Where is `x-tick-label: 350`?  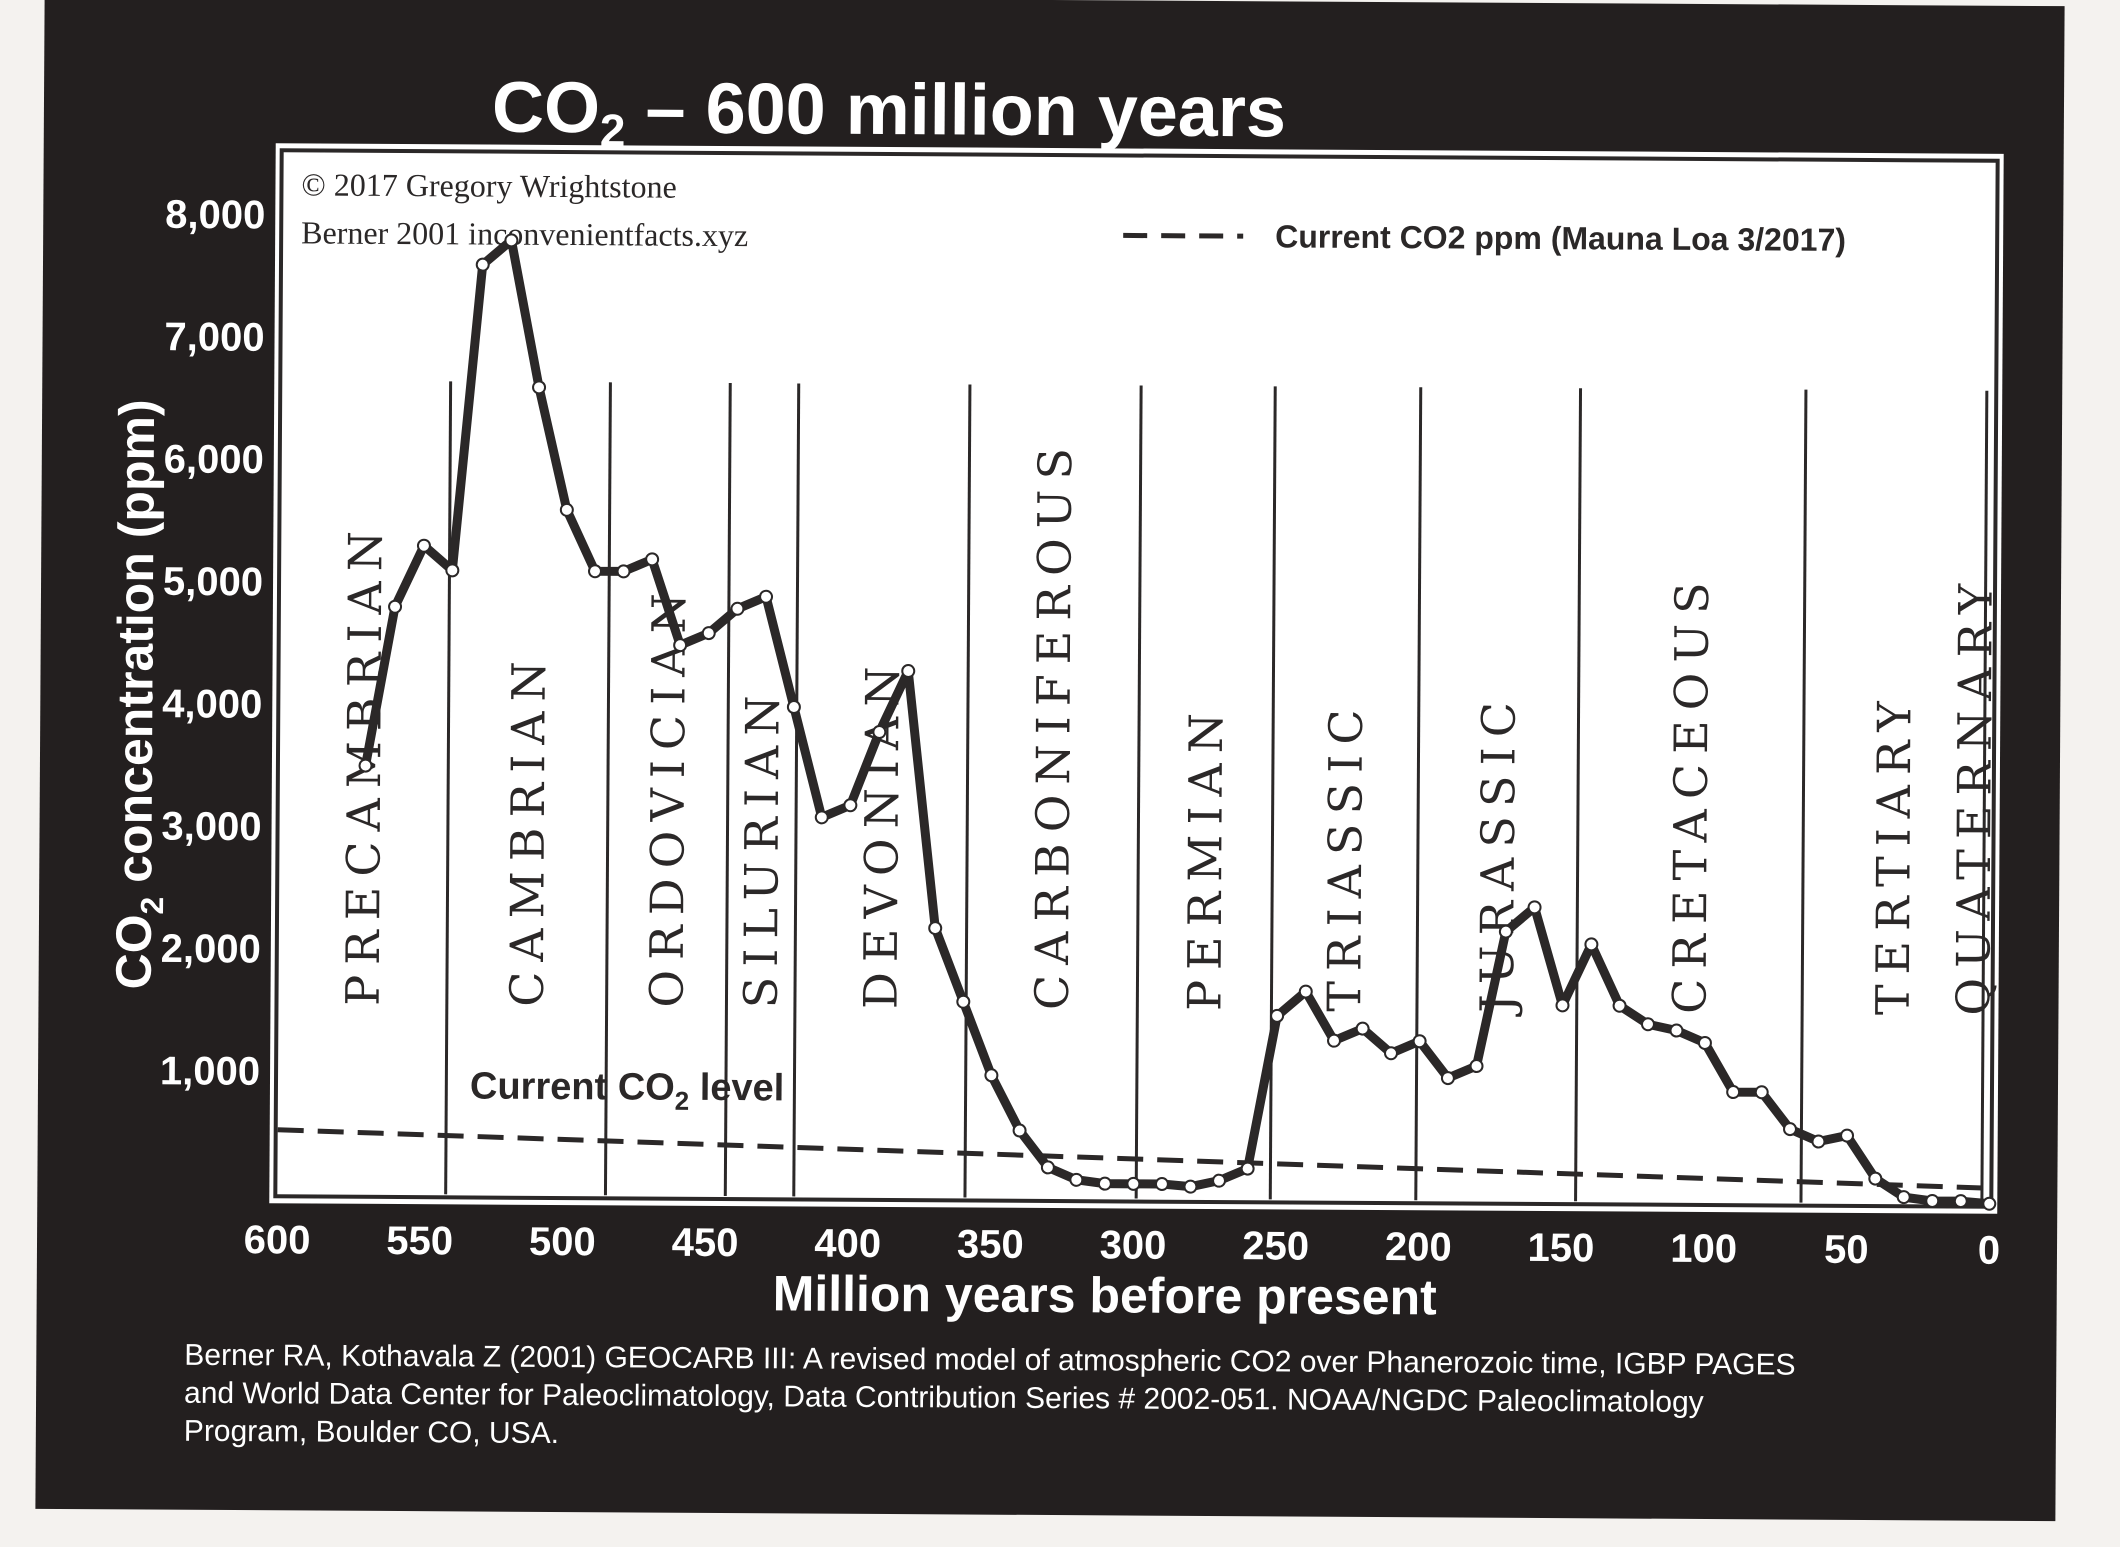 x-tick-label: 350 is located at coordinates (990, 1244).